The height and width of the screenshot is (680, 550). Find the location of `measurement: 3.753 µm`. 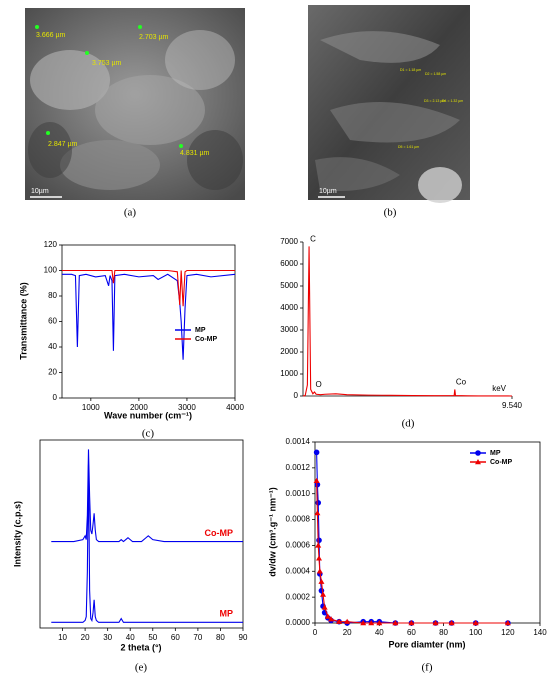

measurement: 3.753 µm is located at coordinates (106, 63).